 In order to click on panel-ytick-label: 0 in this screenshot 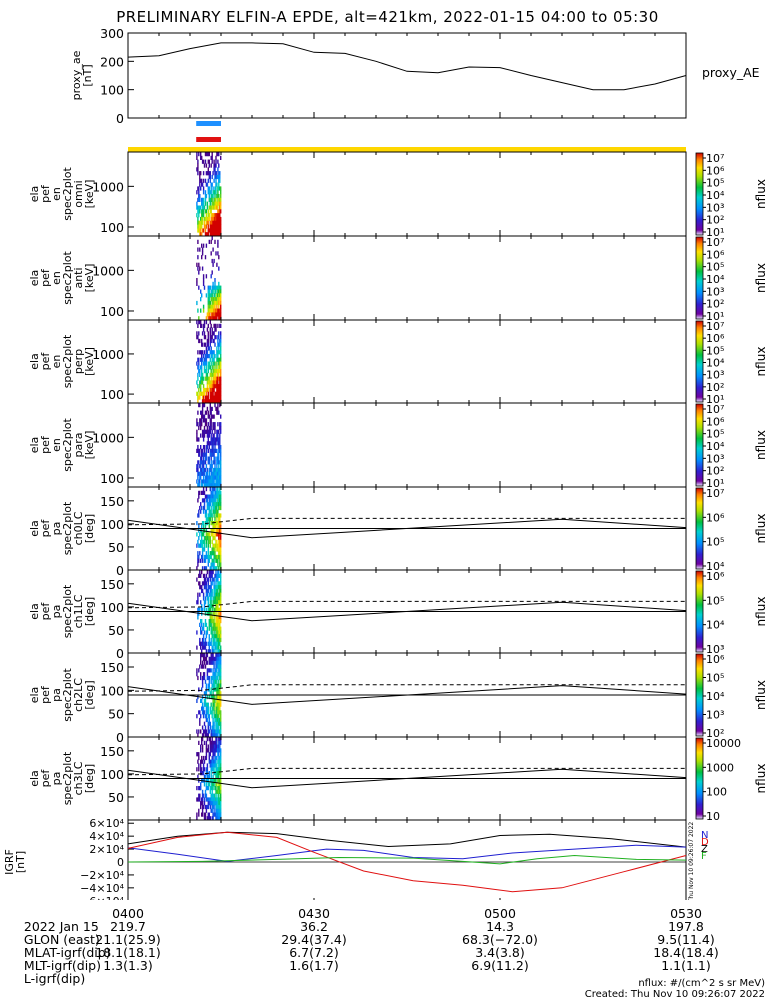, I will do `click(120, 570)`.